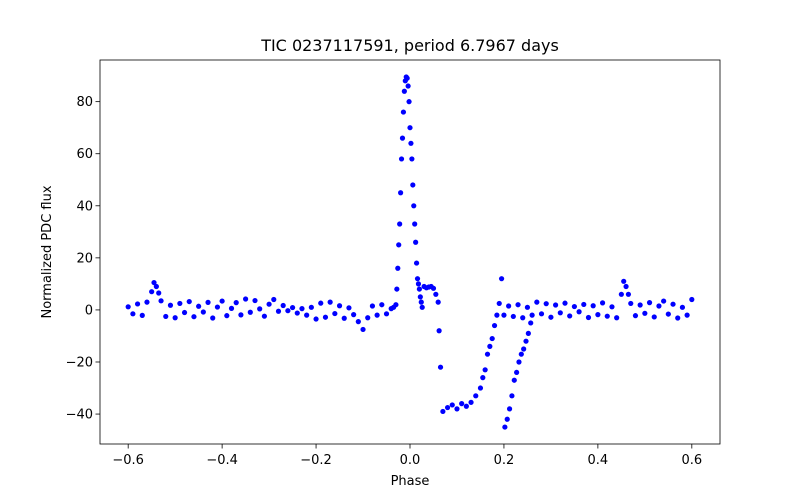 Image resolution: width=800 pixels, height=504 pixels. What do you see at coordinates (410, 481) in the screenshot?
I see `x-axis-label: Phase` at bounding box center [410, 481].